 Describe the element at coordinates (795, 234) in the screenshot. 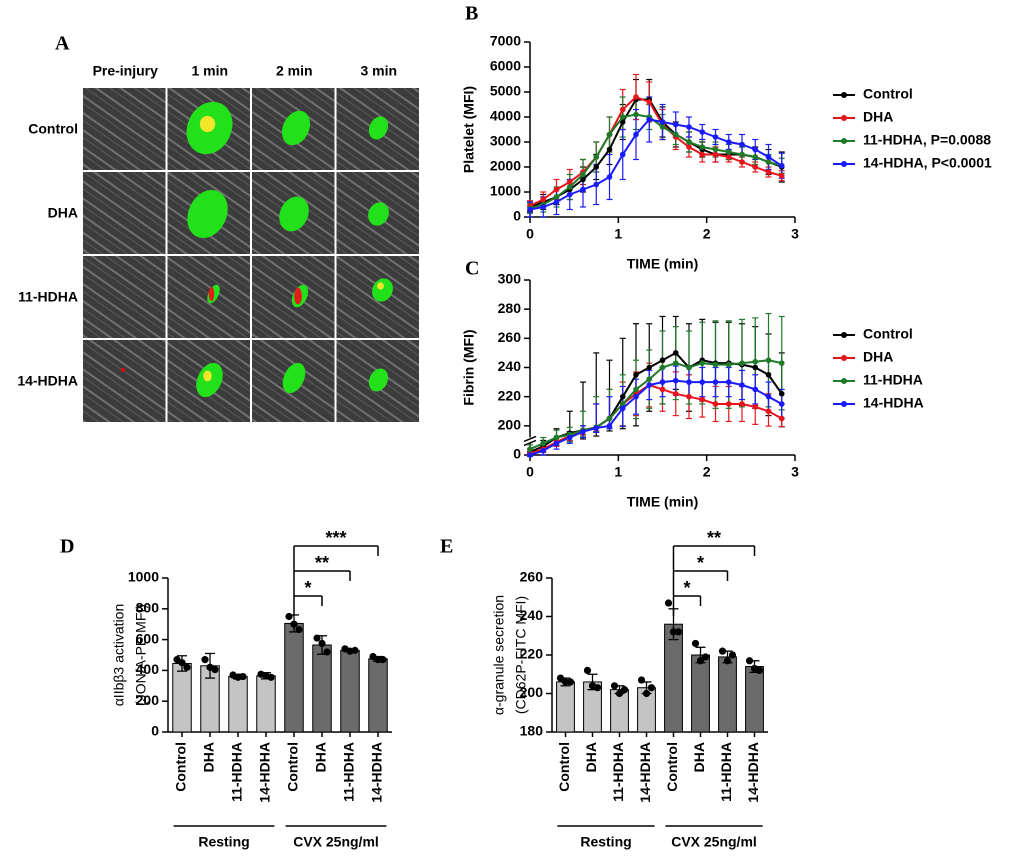

I see `x-tick-label: 3` at that location.